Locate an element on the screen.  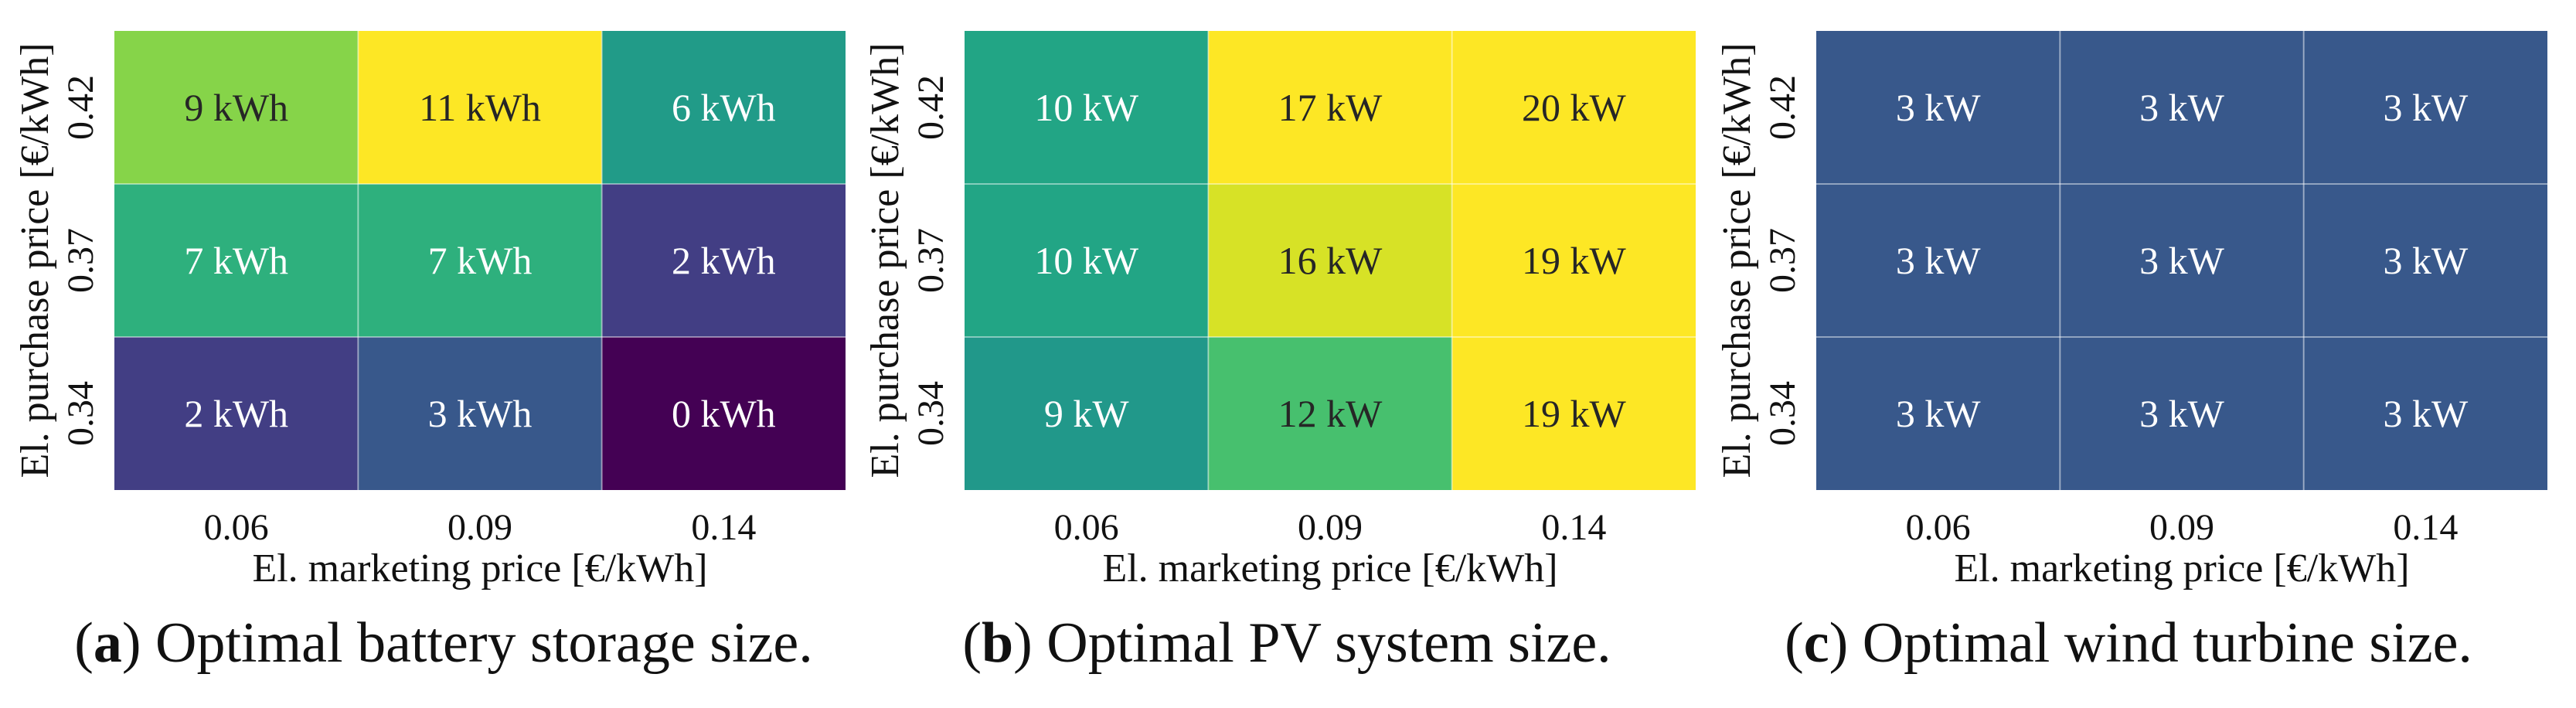
caption-label-text: c is located at coordinates (1816, 643).